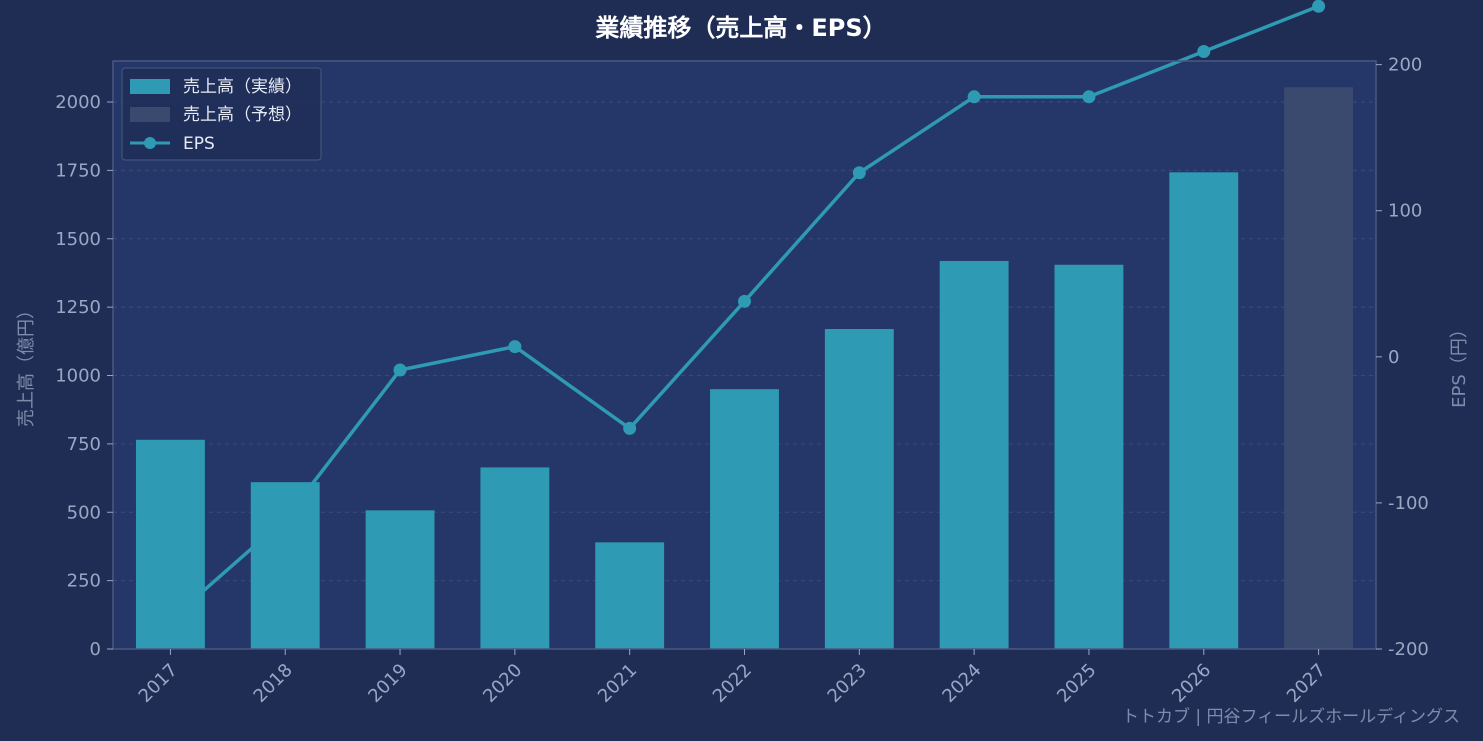  I want to click on y-tick-label: 1000, so click(78, 376).